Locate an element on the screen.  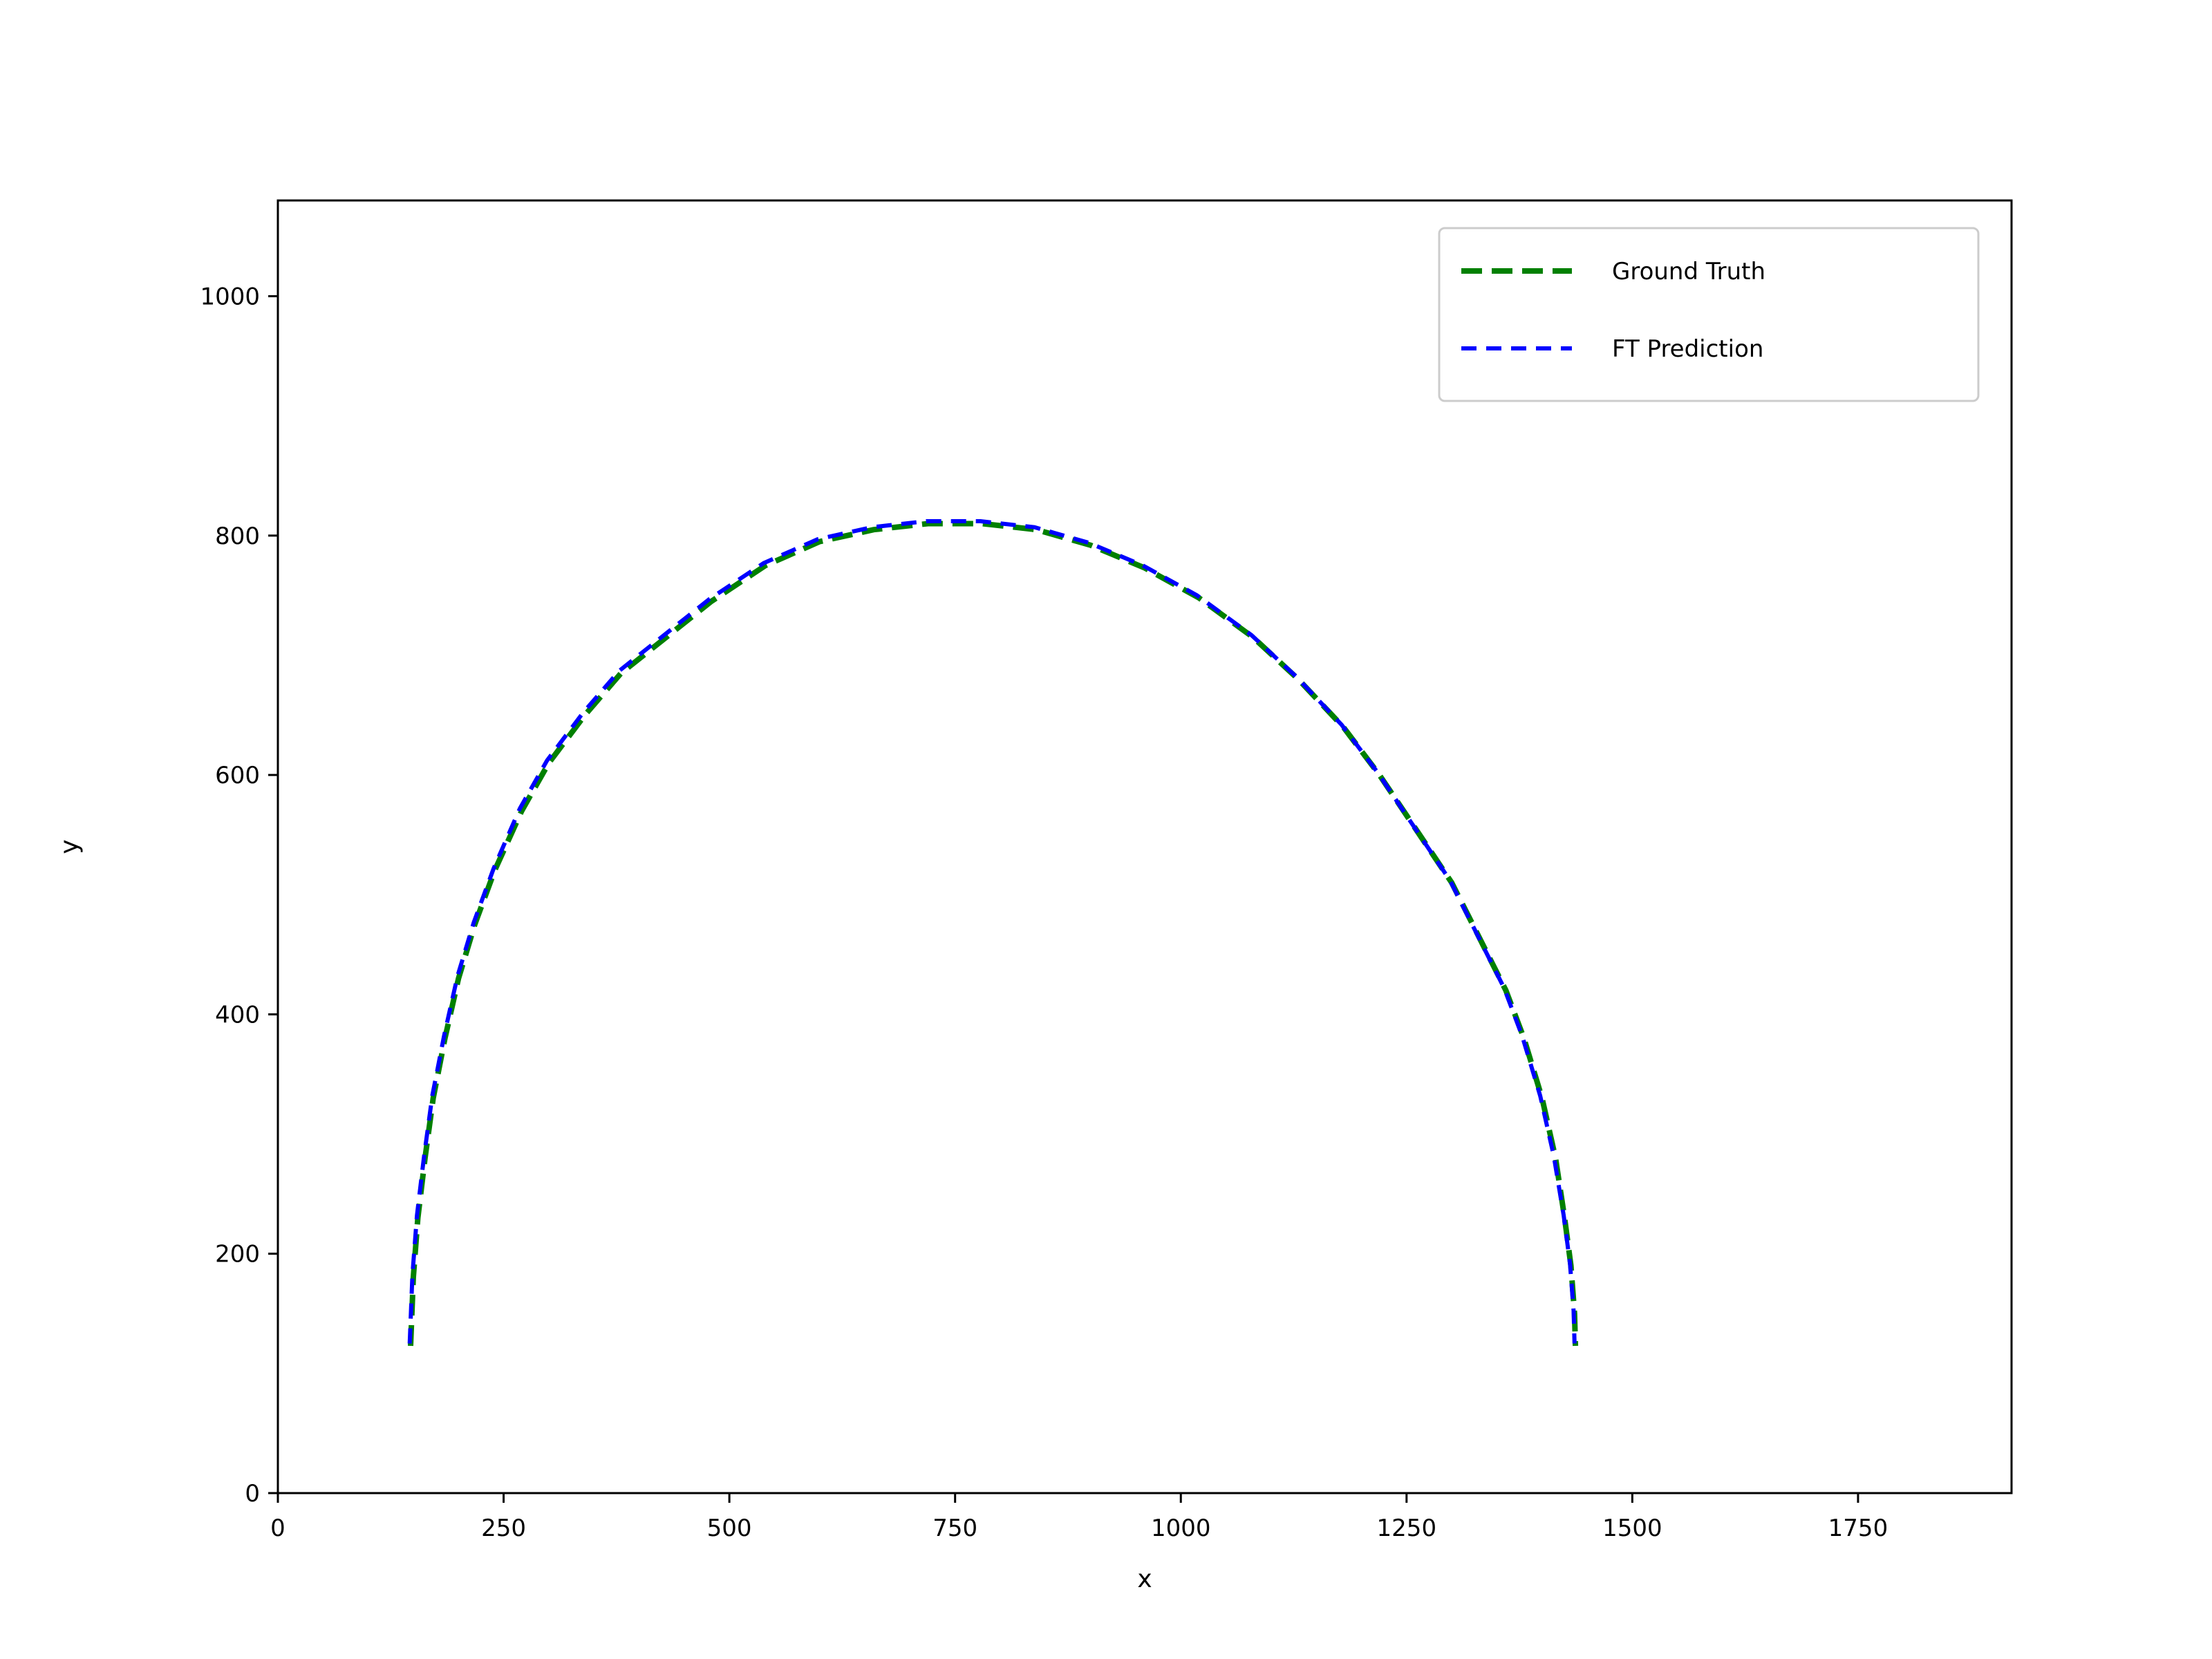
legend-label-2: FT Prediction is located at coordinates (1687, 349).